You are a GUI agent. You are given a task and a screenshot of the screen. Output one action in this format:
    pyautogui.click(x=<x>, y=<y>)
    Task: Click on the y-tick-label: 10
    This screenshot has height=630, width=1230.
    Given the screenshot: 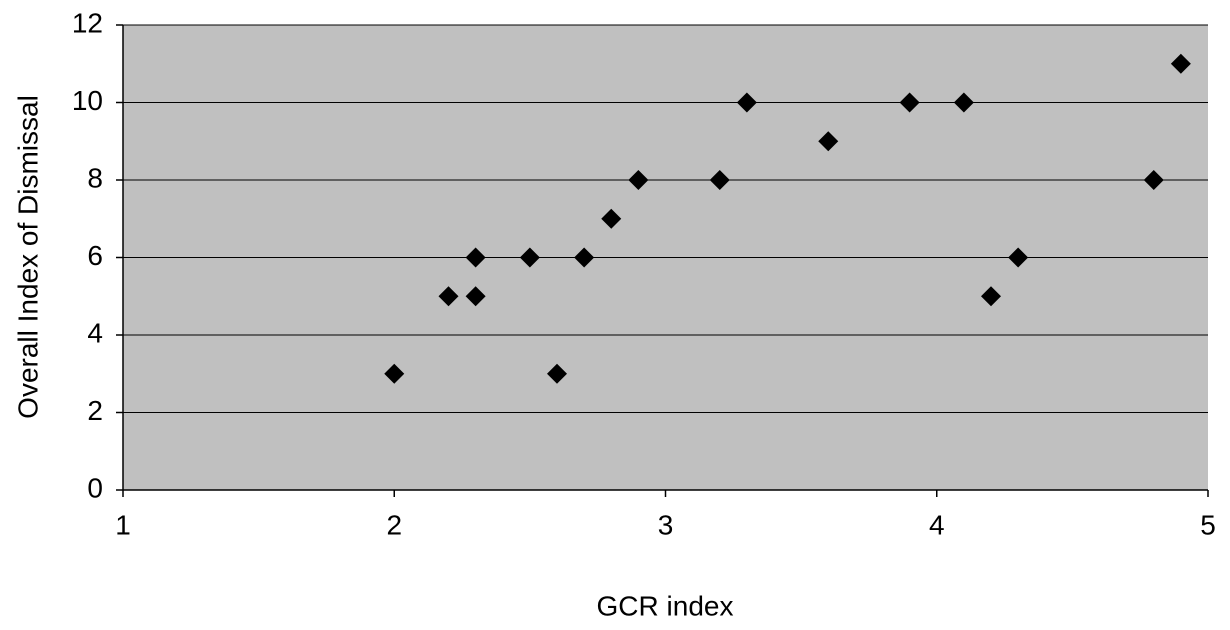 What is the action you would take?
    pyautogui.click(x=87, y=100)
    